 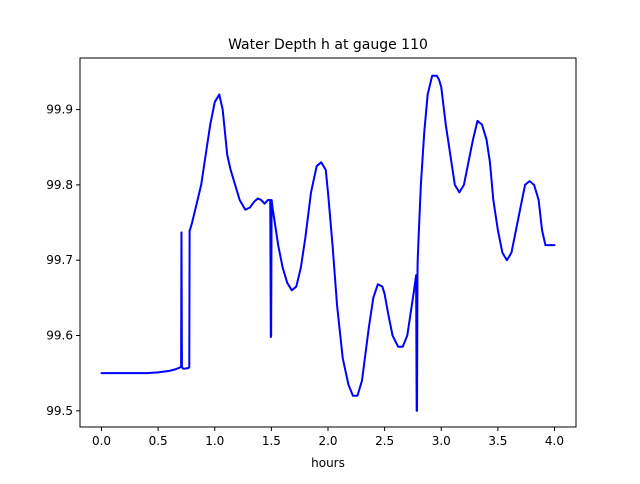 I want to click on x-tick-label: 4.0, so click(x=554, y=441).